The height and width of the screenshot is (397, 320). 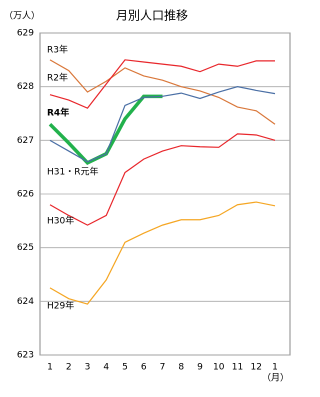 What do you see at coordinates (25, 356) in the screenshot?
I see `y-tick-label: 623` at bounding box center [25, 356].